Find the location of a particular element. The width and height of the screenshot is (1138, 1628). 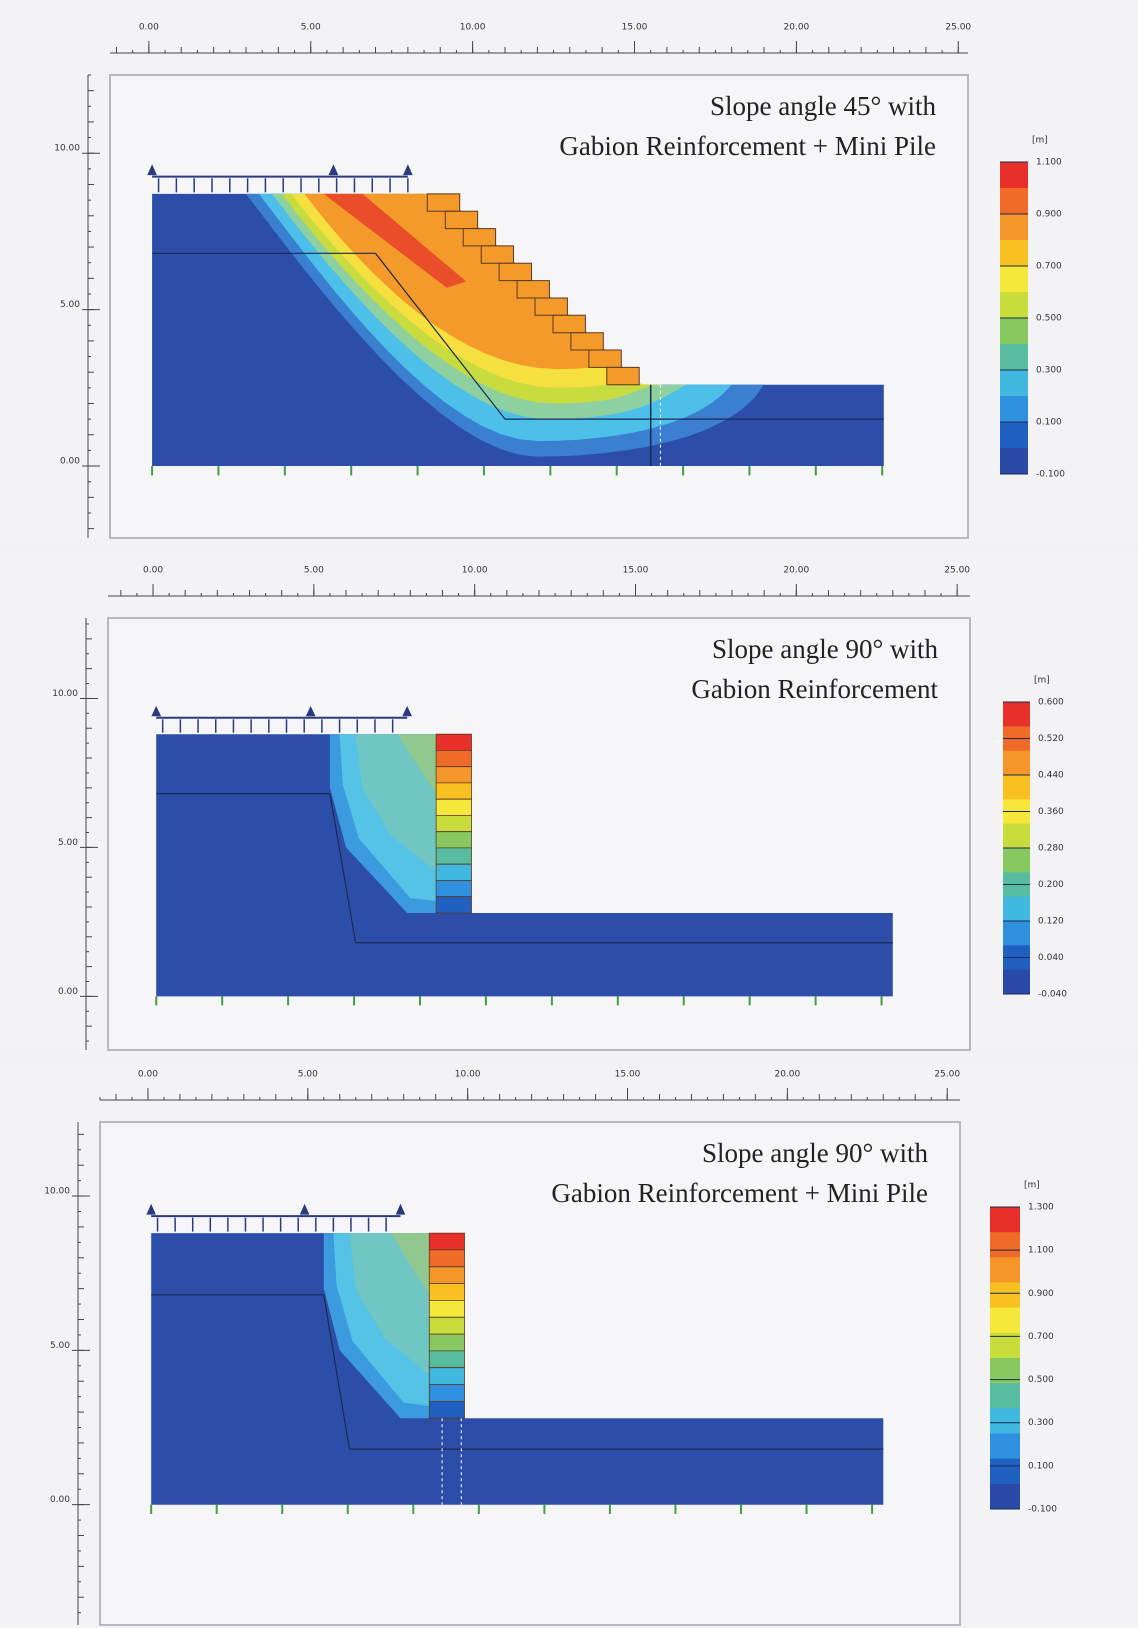

contour-peak is located at coordinates (395, 240).